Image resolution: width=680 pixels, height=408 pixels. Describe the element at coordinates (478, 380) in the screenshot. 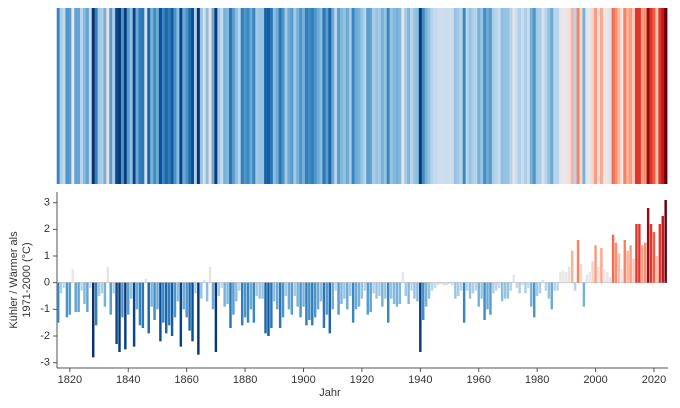

I see `x-tick-label: 1960` at that location.